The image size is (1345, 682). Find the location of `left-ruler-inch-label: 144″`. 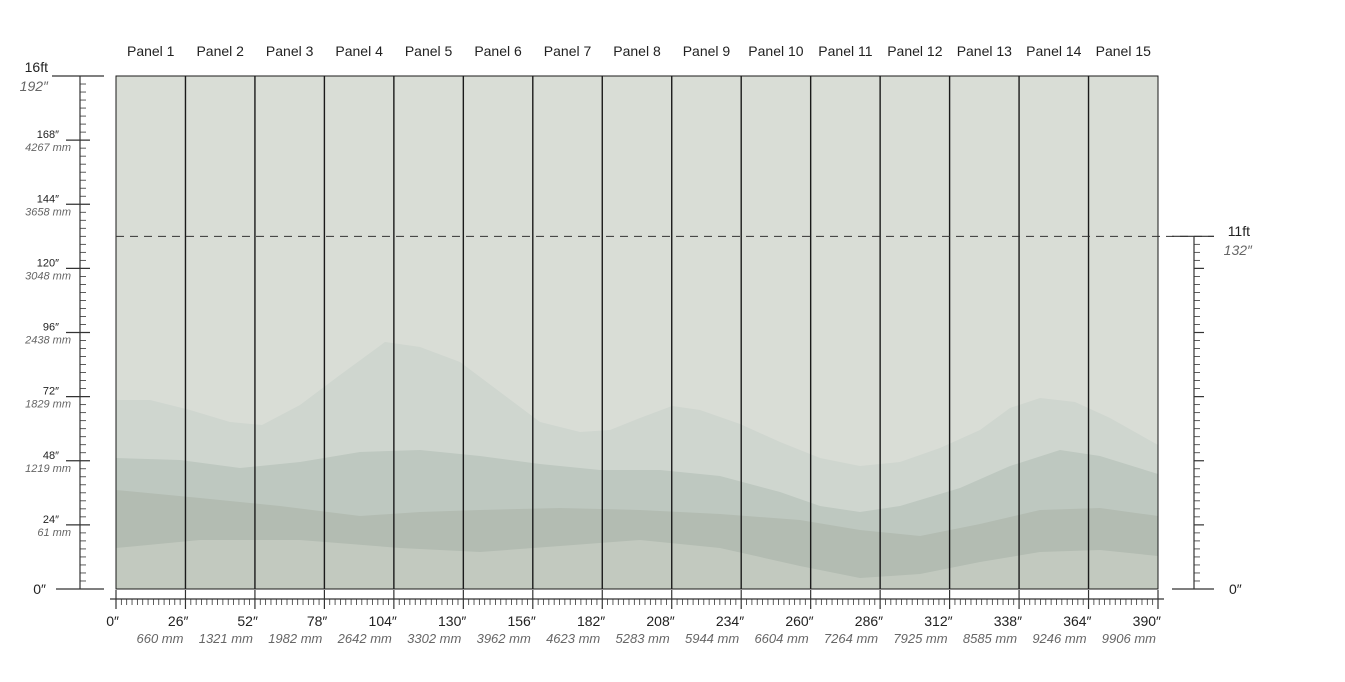

left-ruler-inch-label: 144″ is located at coordinates (48, 199).